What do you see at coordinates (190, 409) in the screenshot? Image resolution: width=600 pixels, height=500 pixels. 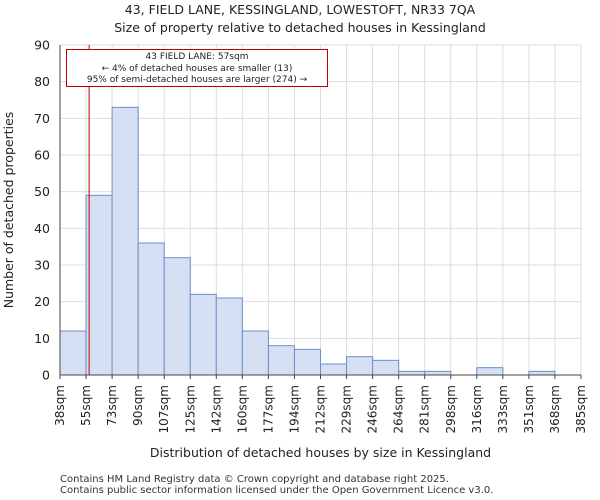 I see `x-tick-label: 125sqm` at bounding box center [190, 409].